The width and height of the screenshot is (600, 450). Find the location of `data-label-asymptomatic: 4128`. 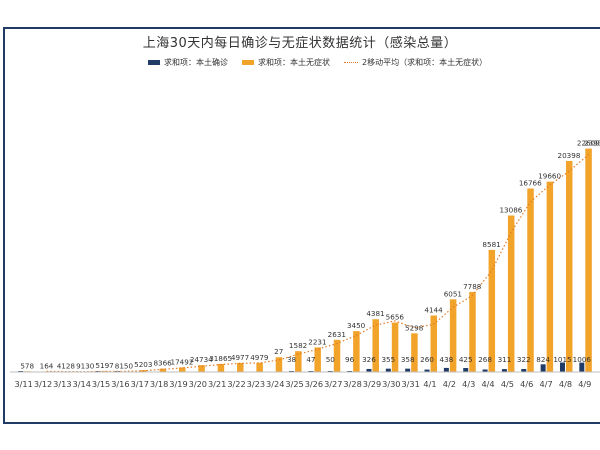

data-label-asymptomatic: 4128 is located at coordinates (66, 366).